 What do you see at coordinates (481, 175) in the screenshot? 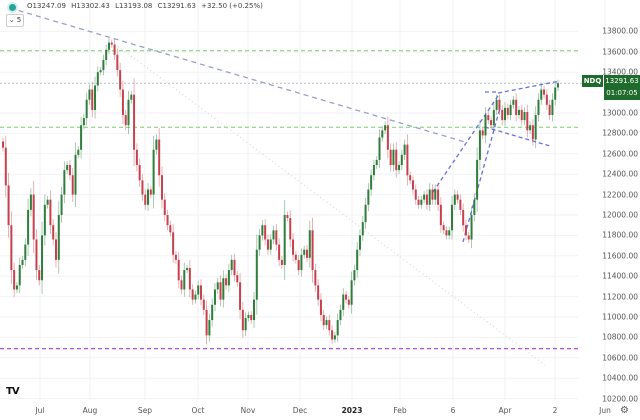
I see `wedge-lower-line` at bounding box center [481, 175].